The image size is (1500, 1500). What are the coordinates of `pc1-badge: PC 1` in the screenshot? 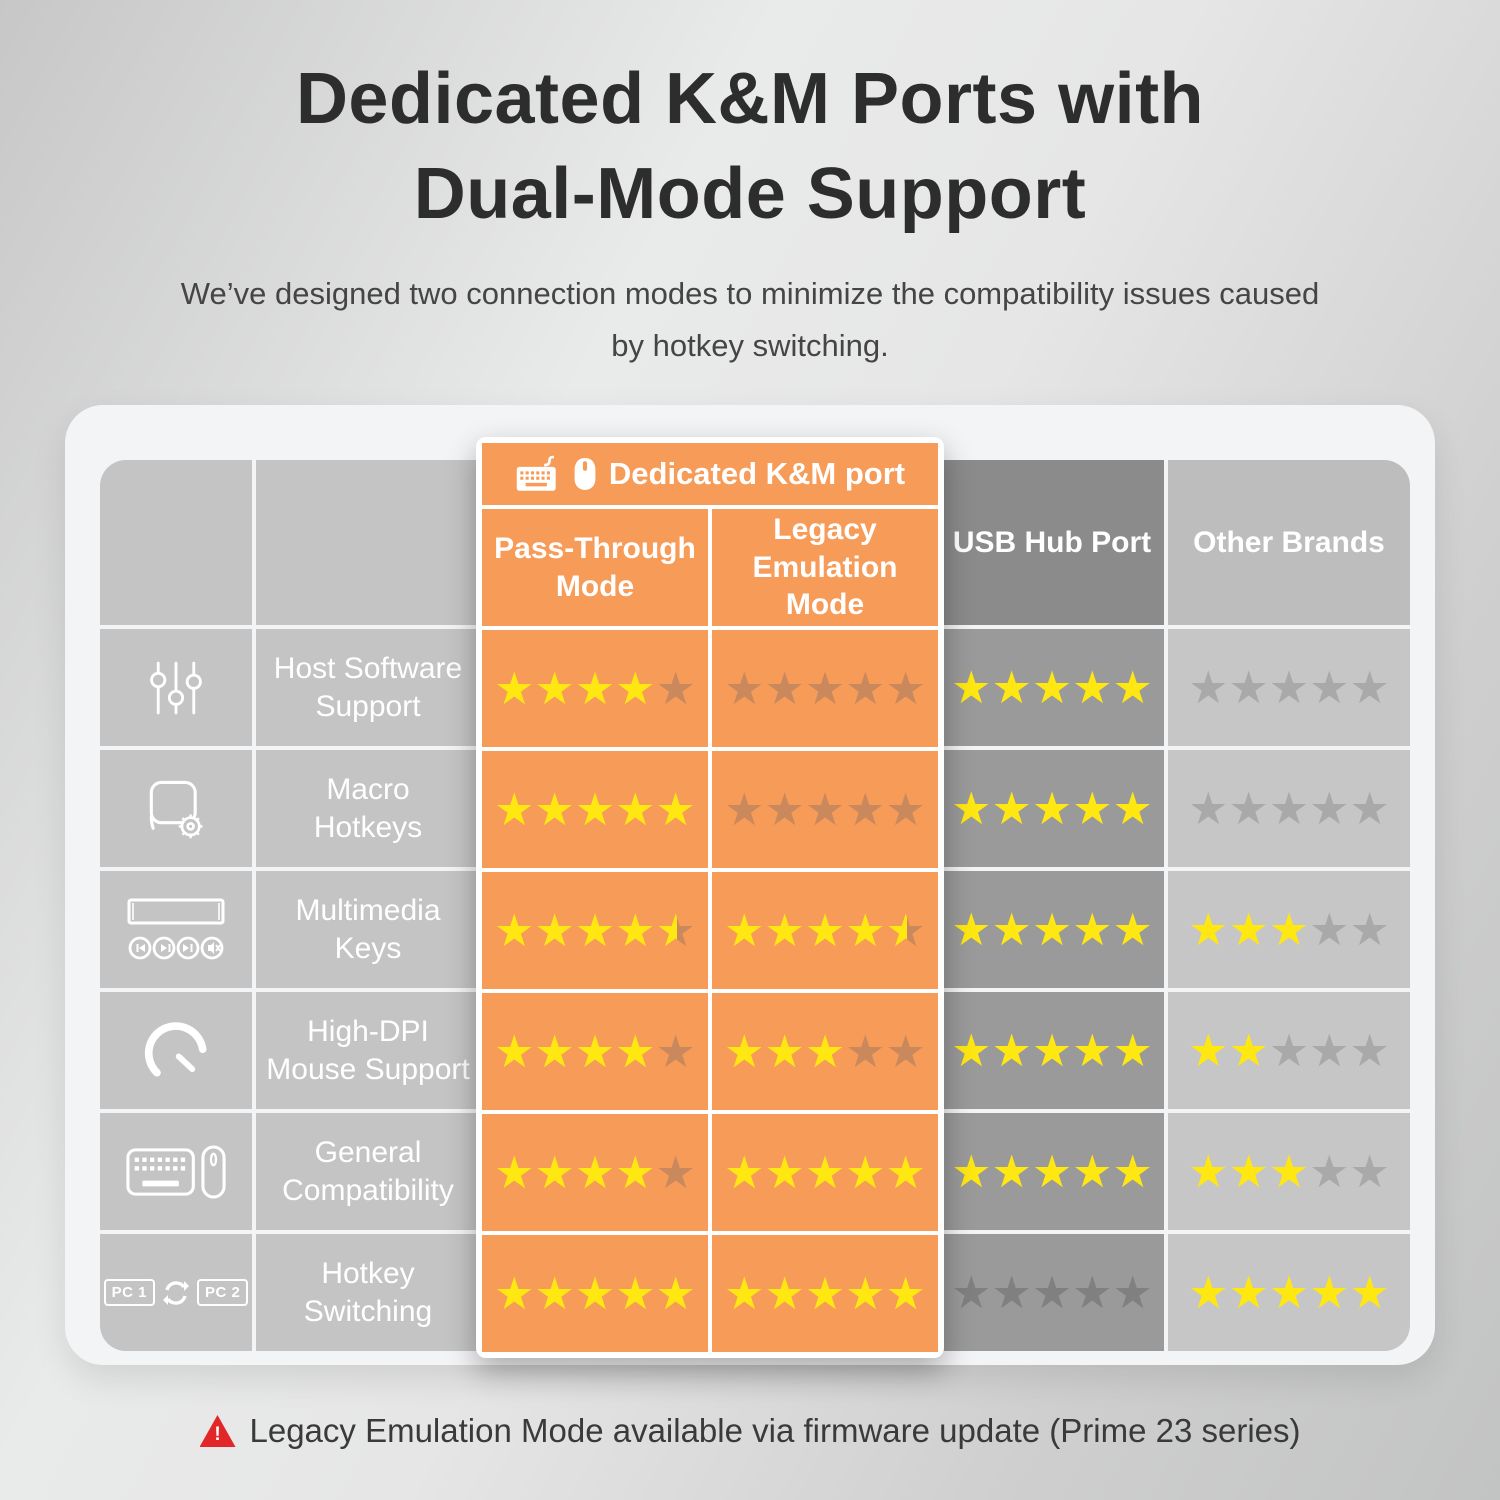 It's located at (129, 1292).